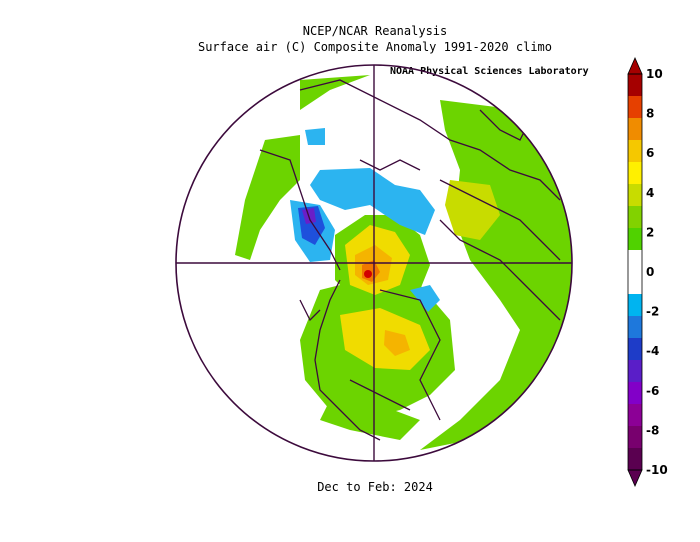 The image size is (700, 542). Describe the element at coordinates (652, 430) in the screenshot. I see `colorbar-tick-label: -8` at that location.